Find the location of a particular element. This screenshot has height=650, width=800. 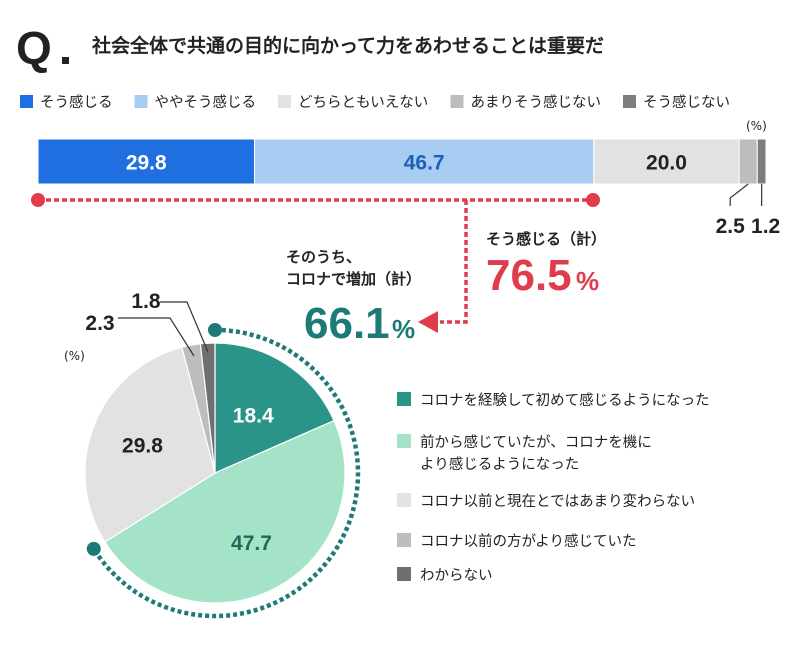

bar-legend-label-2: ややそう感じる is located at coordinates (206, 102).